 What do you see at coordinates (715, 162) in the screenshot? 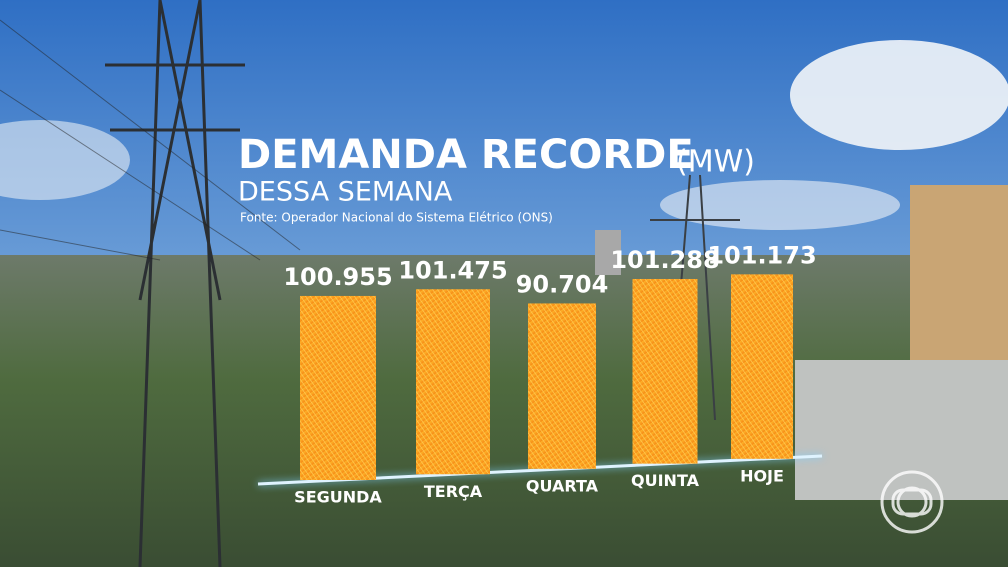
I see `chart-unit: (MW)` at bounding box center [715, 162].